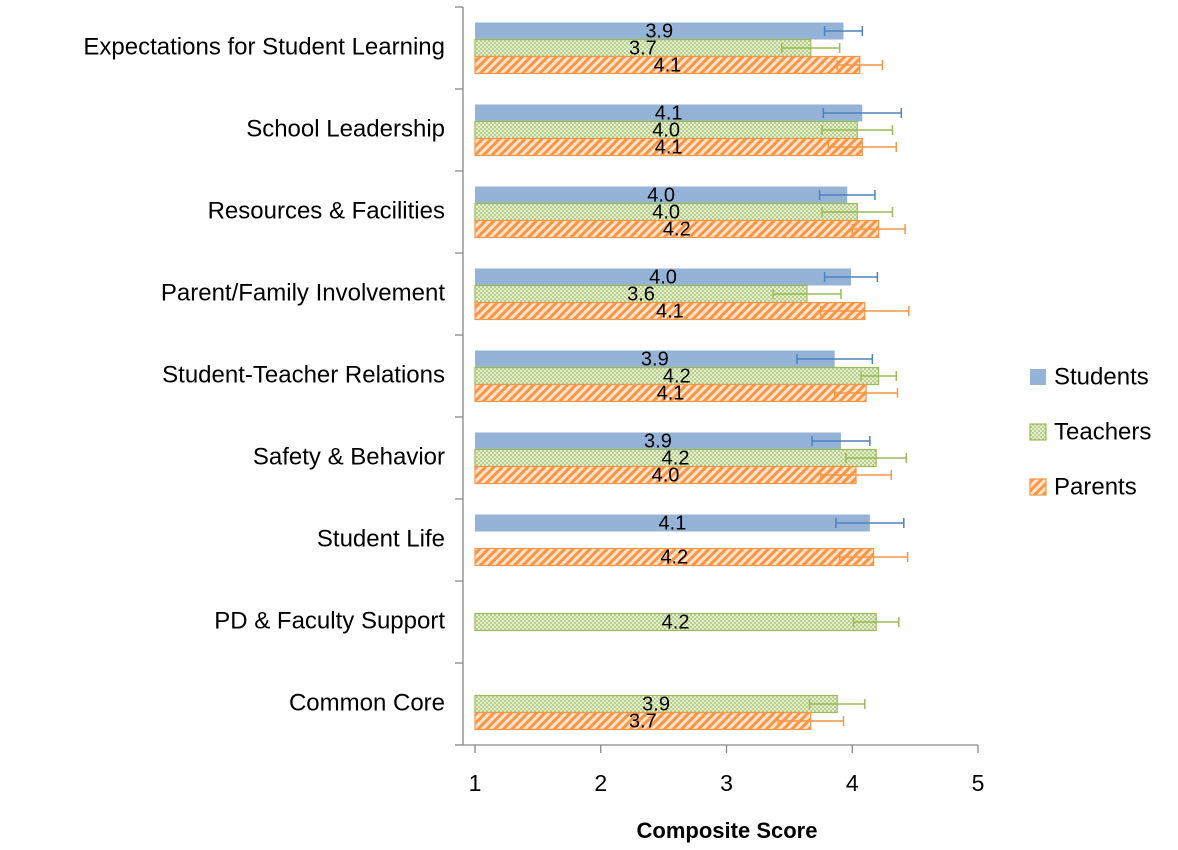 The width and height of the screenshot is (1178, 850). Describe the element at coordinates (345, 128) in the screenshot. I see `category-label: School Leadership` at that location.